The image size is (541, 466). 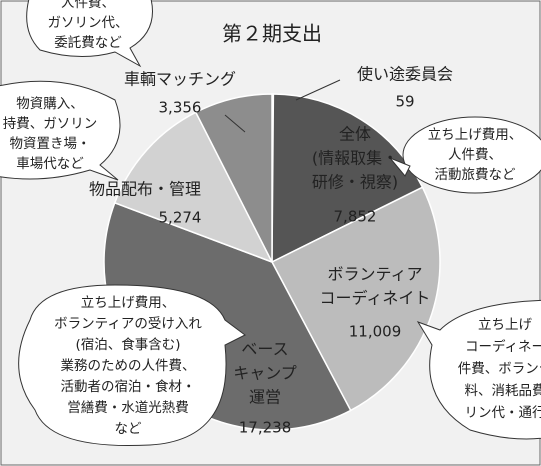 What do you see at coordinates (355, 182) in the screenshot?
I see `slice-label: 研修・視察)` at bounding box center [355, 182].